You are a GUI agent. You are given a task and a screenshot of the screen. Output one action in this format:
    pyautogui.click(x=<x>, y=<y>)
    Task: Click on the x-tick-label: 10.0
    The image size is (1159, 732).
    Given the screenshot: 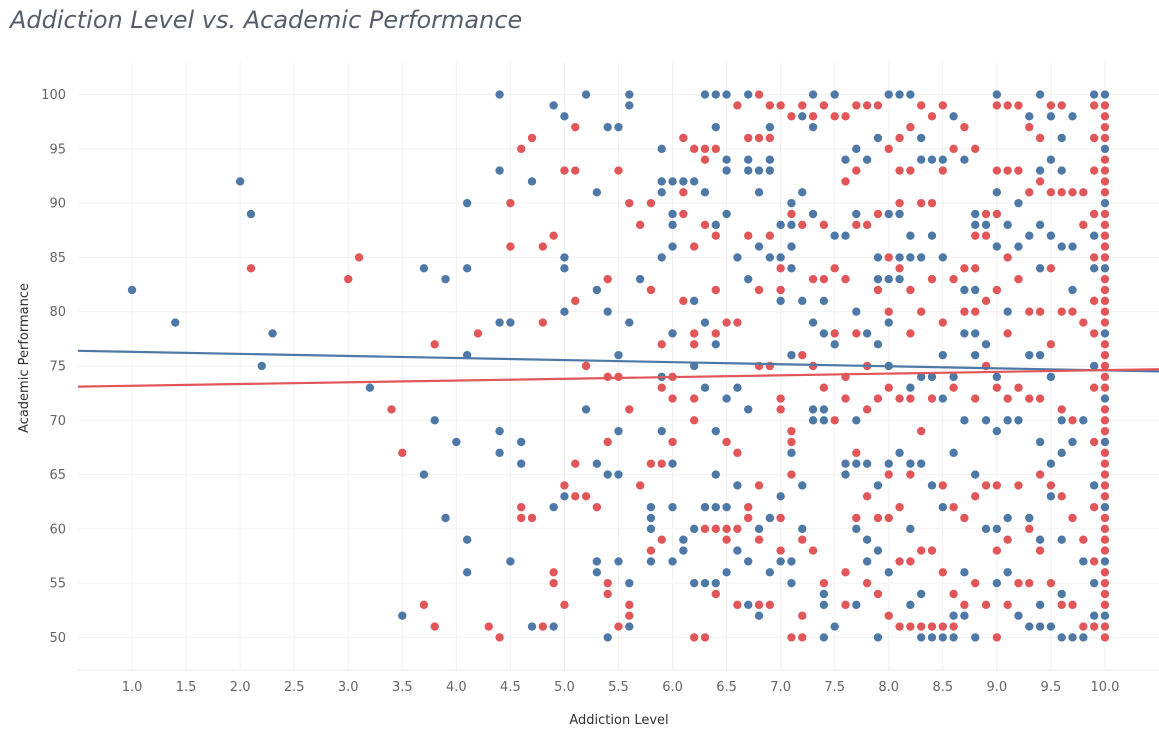 What is the action you would take?
    pyautogui.click(x=1104, y=687)
    